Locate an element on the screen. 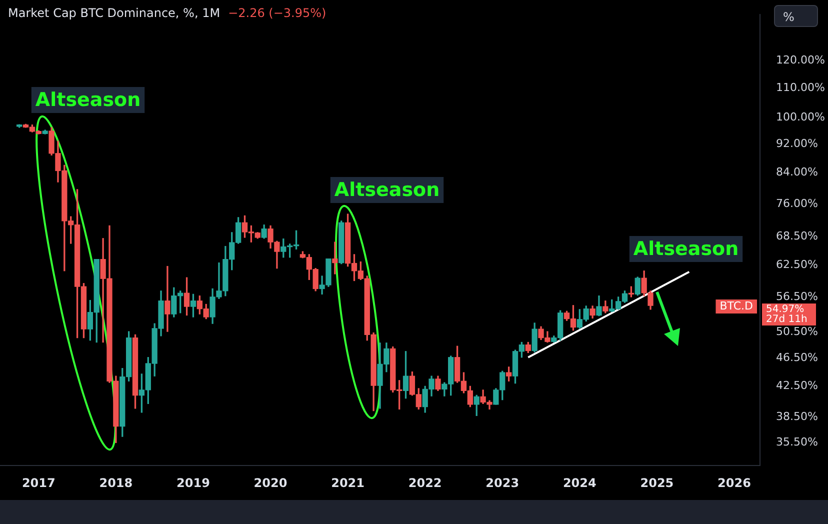 The height and width of the screenshot is (524, 828). text: 54.97% is located at coordinates (785, 310).